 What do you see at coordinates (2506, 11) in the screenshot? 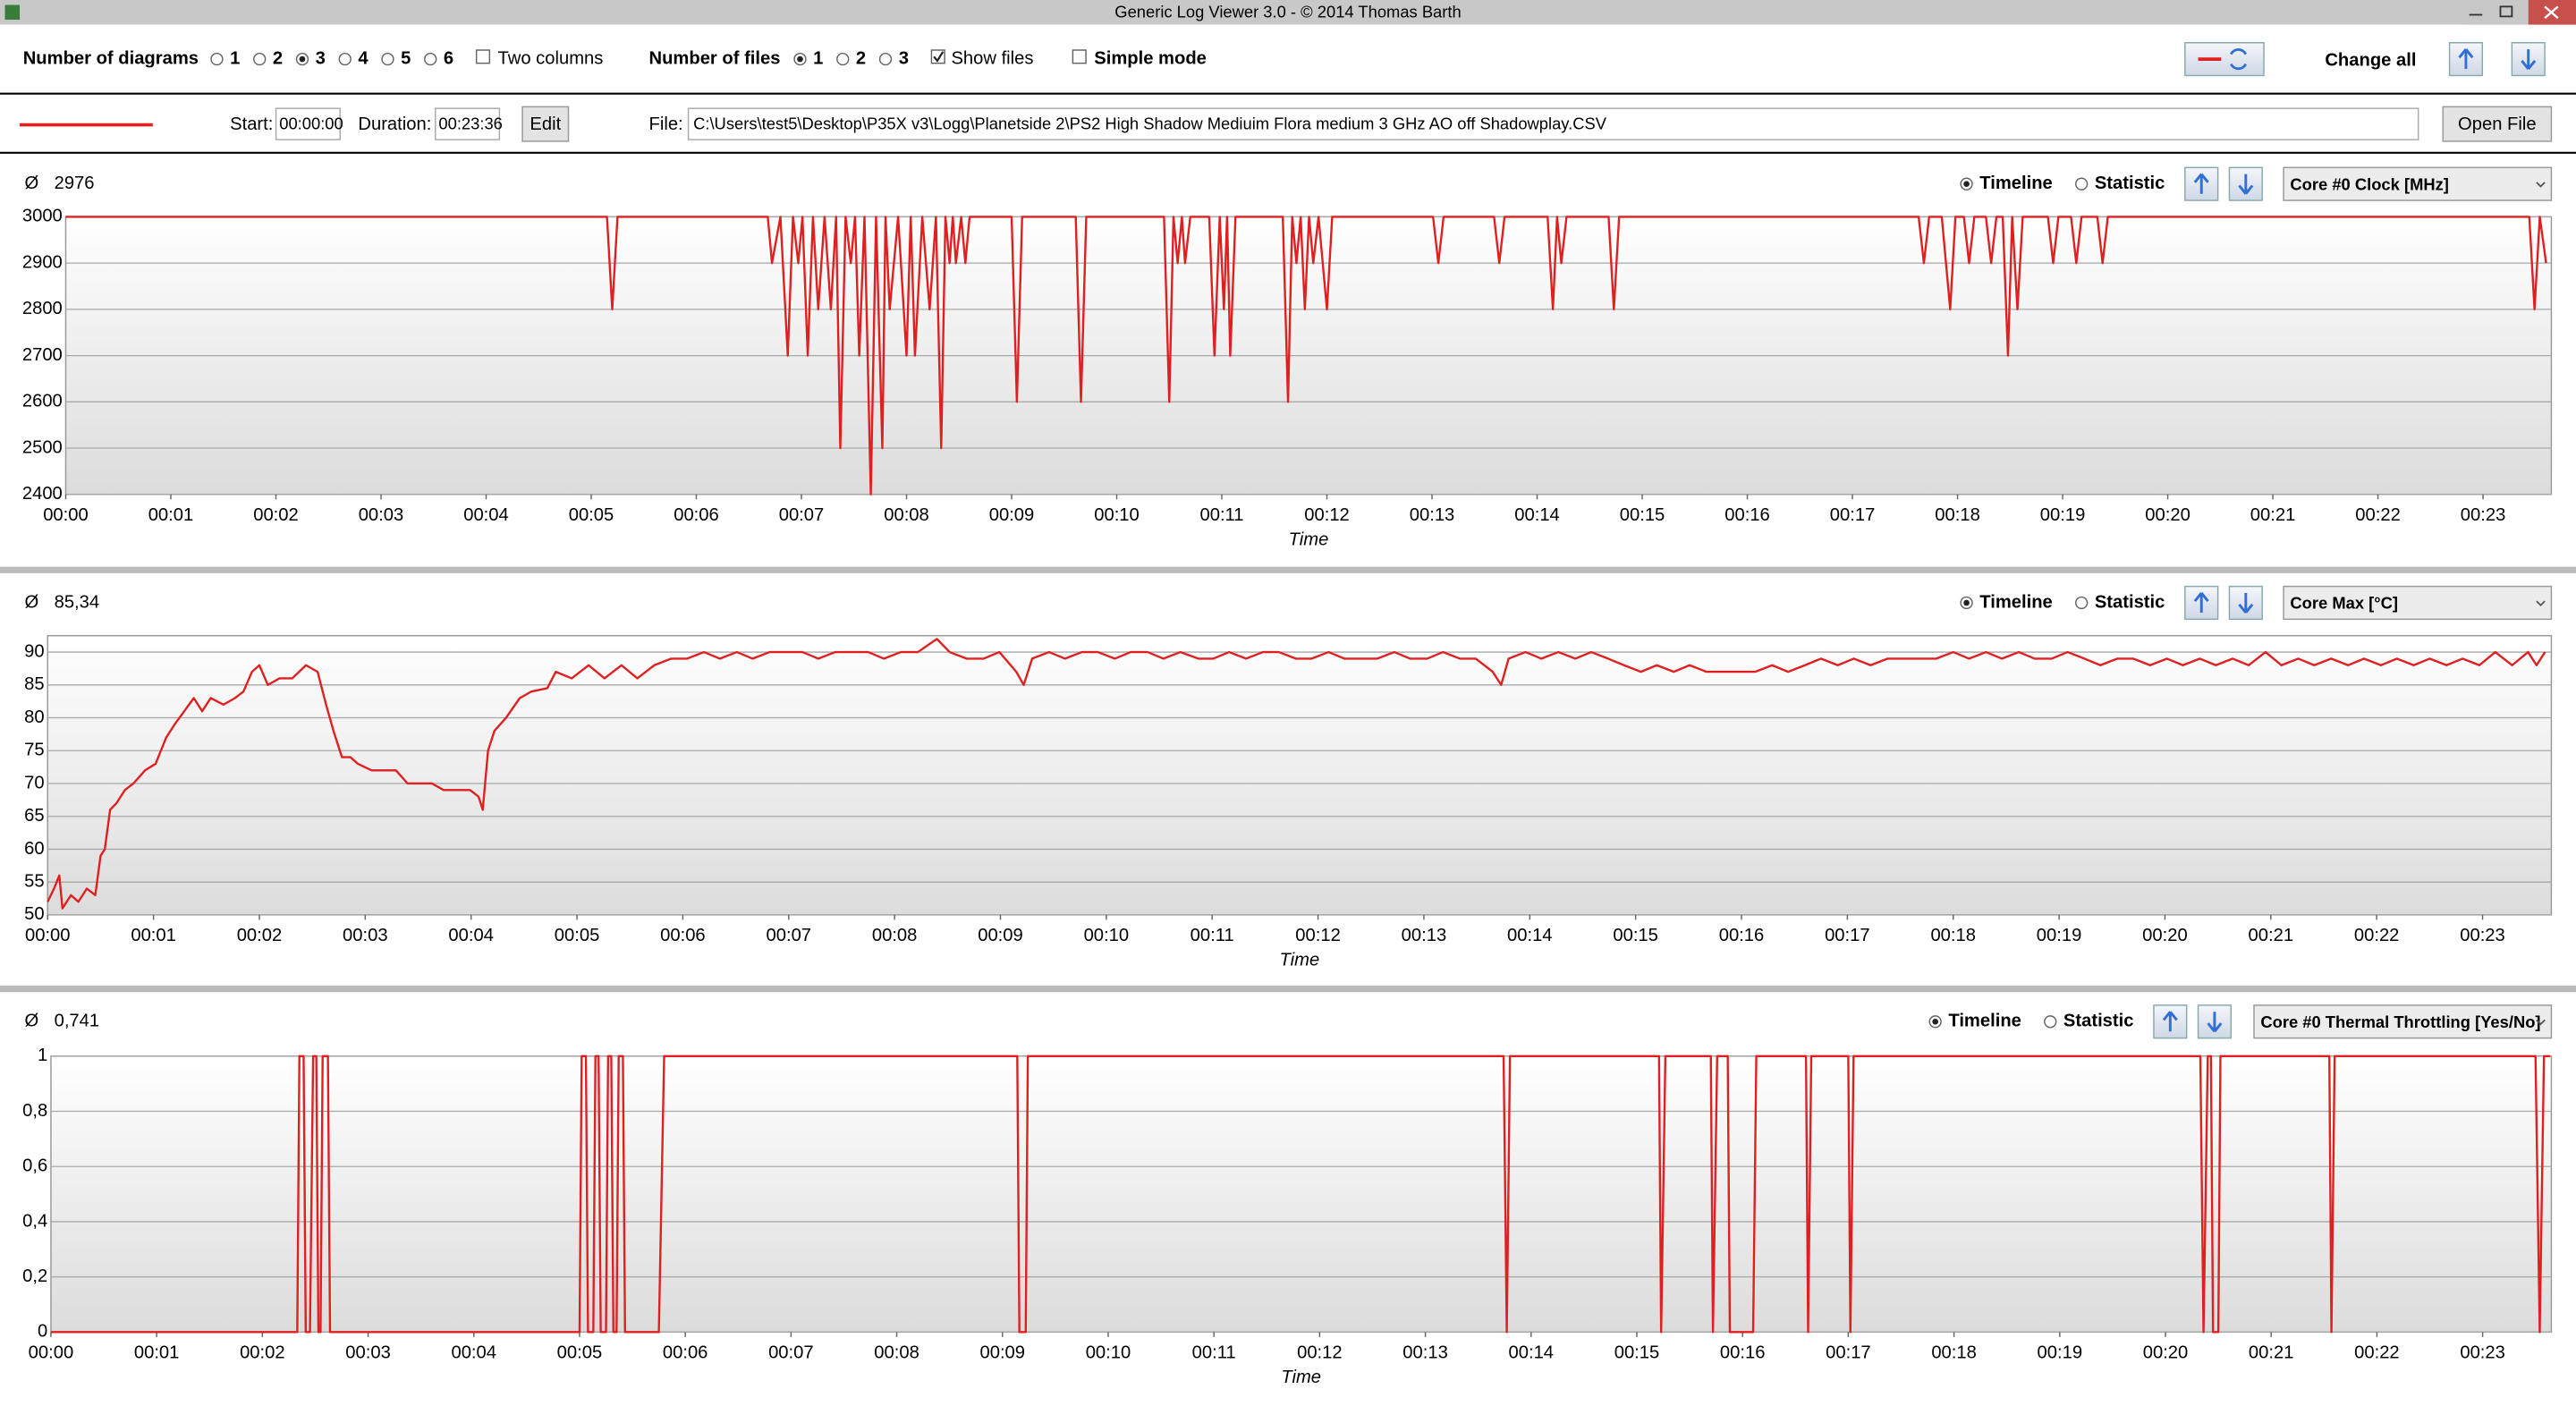
I see `restore` at bounding box center [2506, 11].